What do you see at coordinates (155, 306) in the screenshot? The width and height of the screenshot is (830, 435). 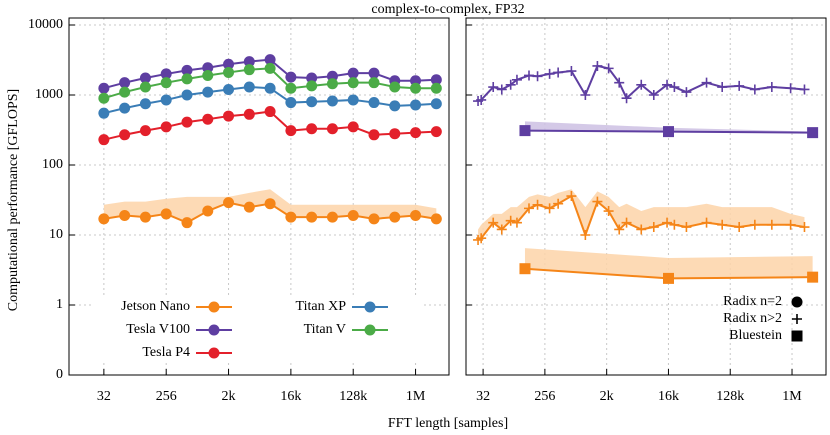 I see `legend-label: Jetson Nano` at bounding box center [155, 306].